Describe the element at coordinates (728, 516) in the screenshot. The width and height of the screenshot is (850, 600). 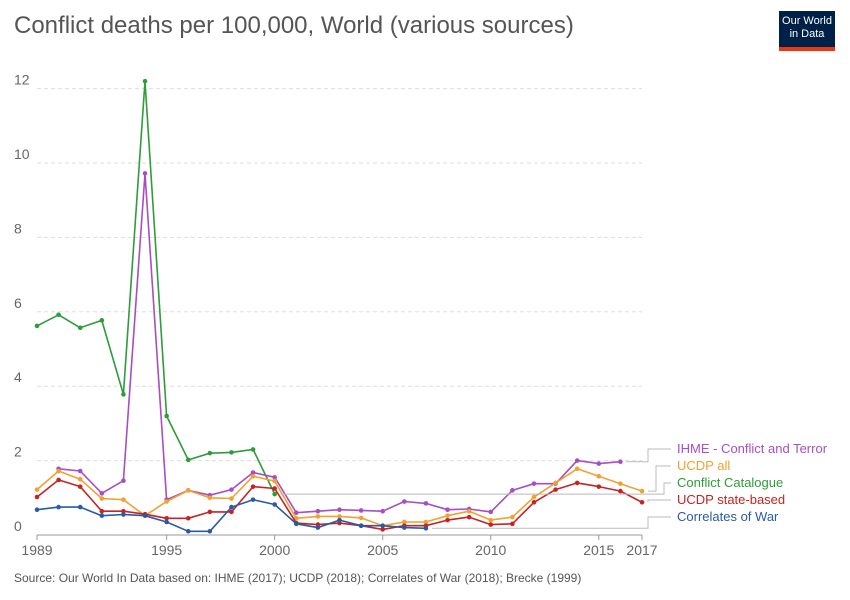
I see `legend-label: Correlates of War` at that location.